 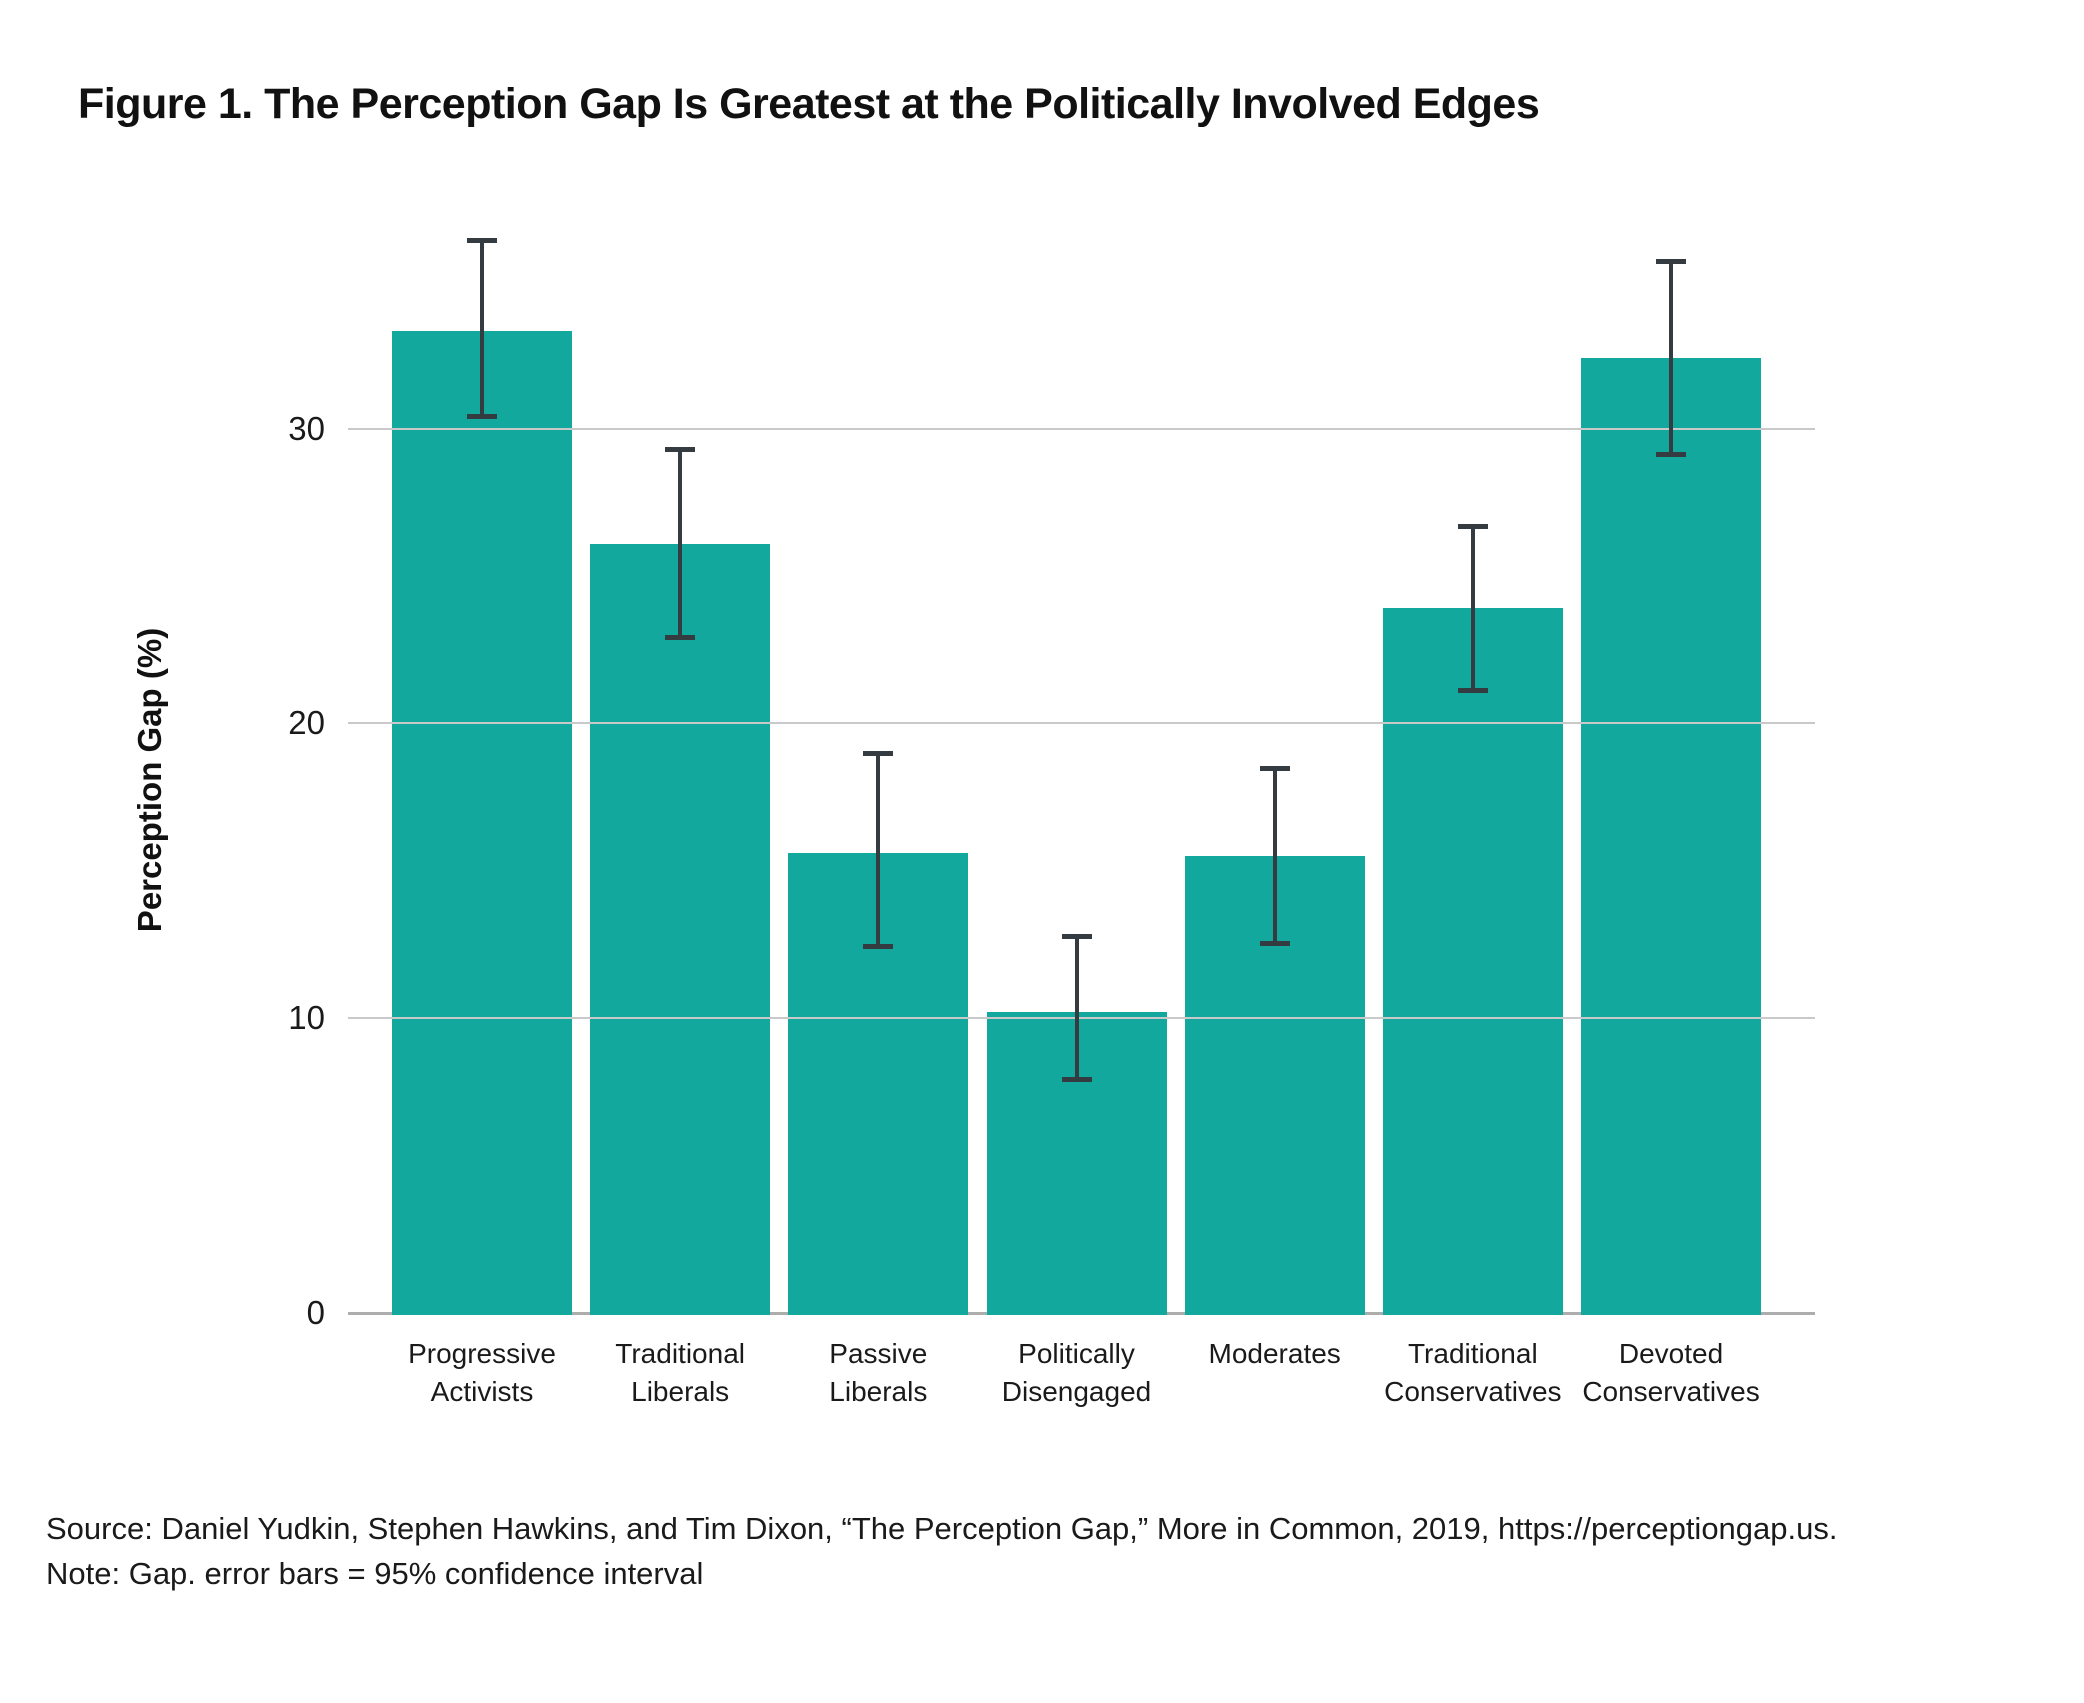 What do you see at coordinates (1076, 1372) in the screenshot?
I see `x-category-label-4: Politically Disengaged` at bounding box center [1076, 1372].